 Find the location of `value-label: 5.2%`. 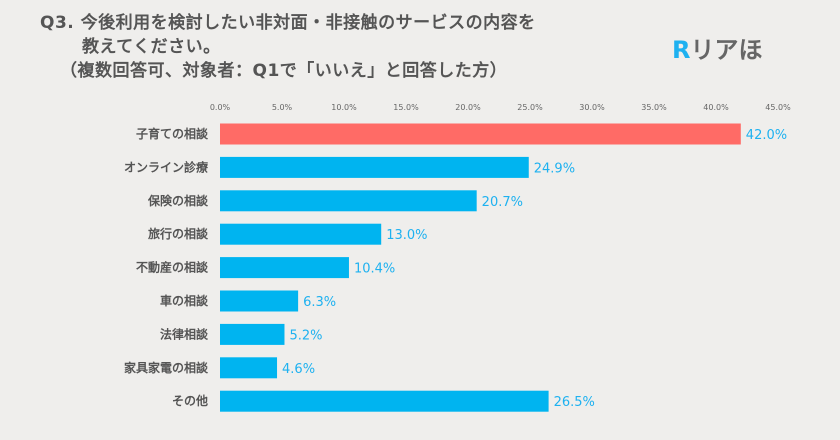

value-label: 5.2% is located at coordinates (305, 335).